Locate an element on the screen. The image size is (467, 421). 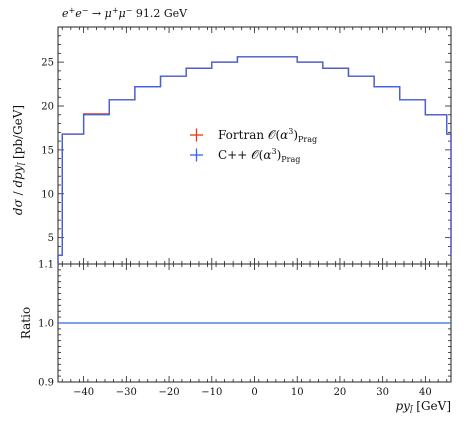
ratio-y-tick-label: 0.9 is located at coordinates (46, 383).